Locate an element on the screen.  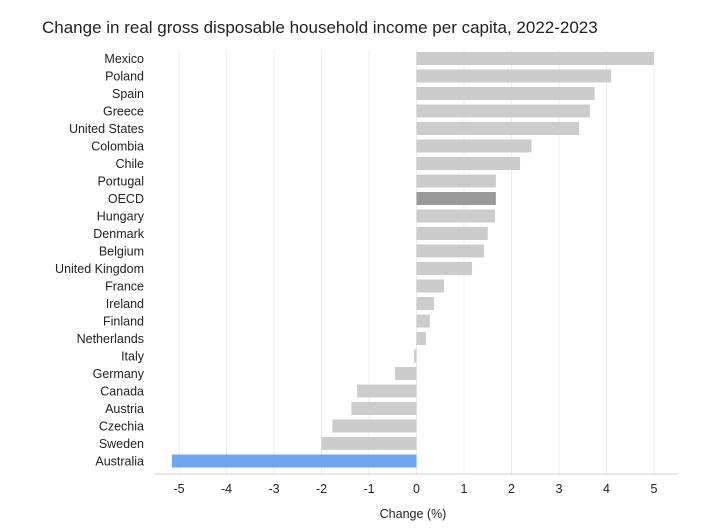
bar-mexico is located at coordinates (535, 58).